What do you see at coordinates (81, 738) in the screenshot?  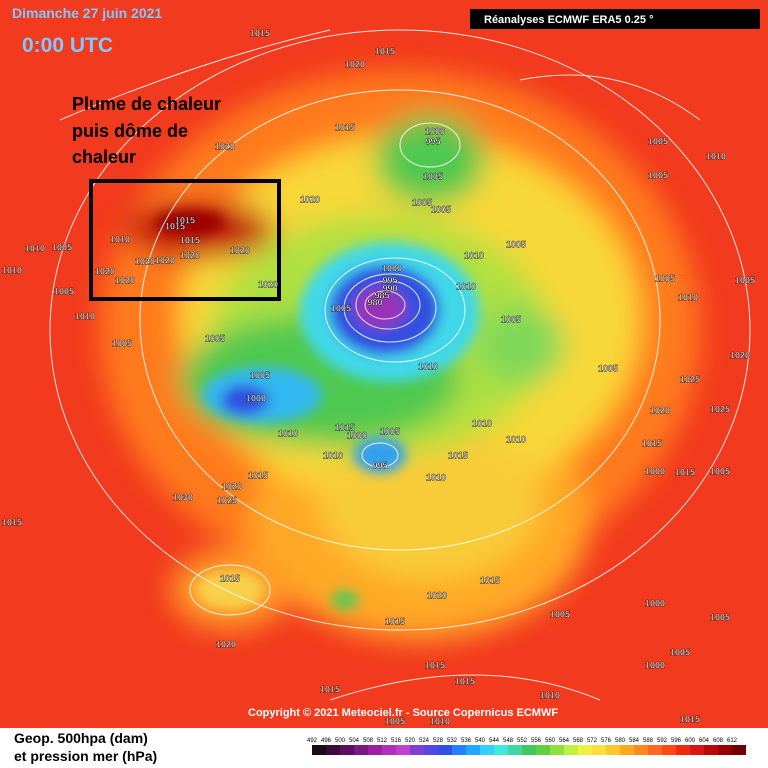 I see `legend-title: Geop. 500hpa (dam)` at bounding box center [81, 738].